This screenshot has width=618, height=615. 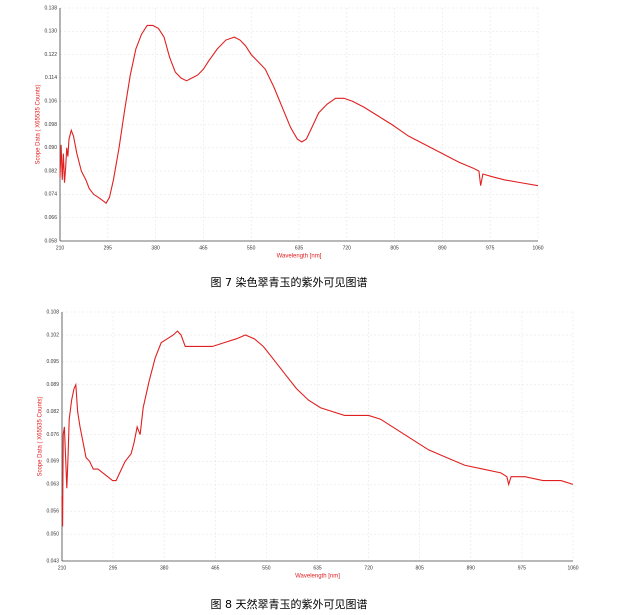 What do you see at coordinates (50, 125) in the screenshot?
I see `y-tick-label: 0.098` at bounding box center [50, 125].